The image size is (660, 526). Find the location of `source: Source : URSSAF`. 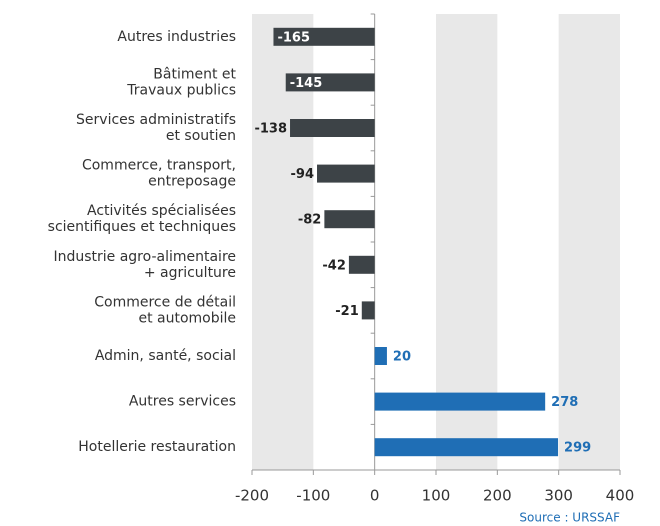

source: Source : URSSAF is located at coordinates (569, 518).